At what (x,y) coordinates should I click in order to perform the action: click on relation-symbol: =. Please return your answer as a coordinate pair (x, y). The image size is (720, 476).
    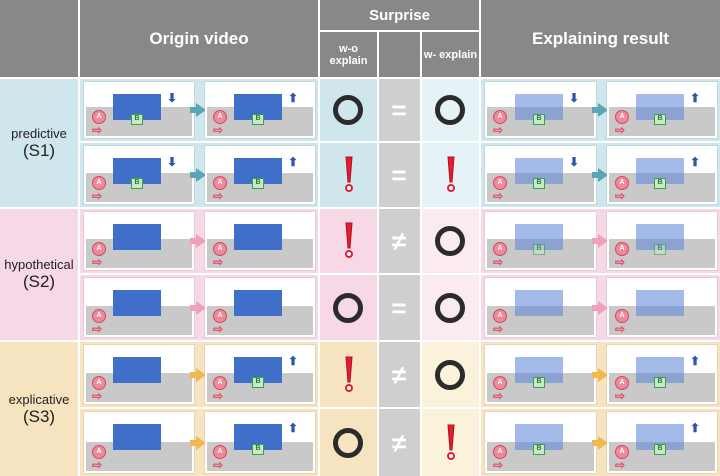
    Looking at the image, I should click on (399, 110).